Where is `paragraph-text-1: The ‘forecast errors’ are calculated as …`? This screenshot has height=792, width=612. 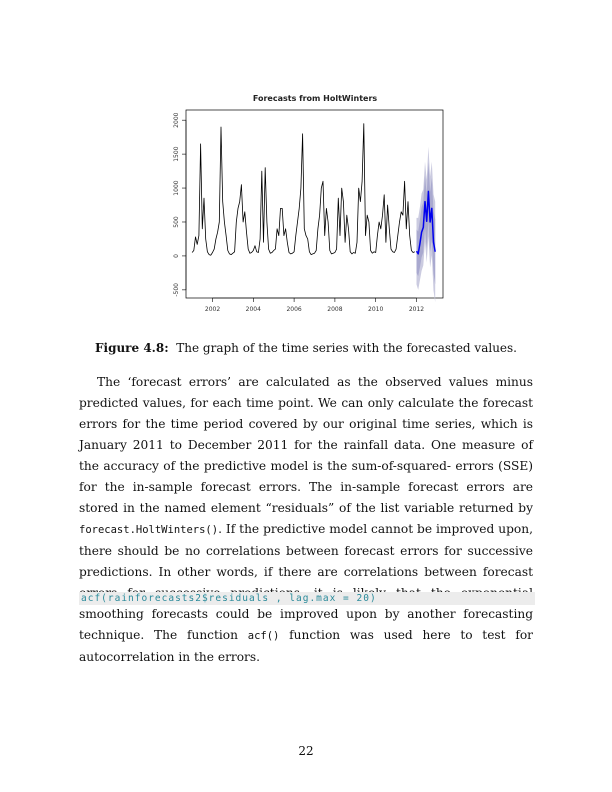
paragraph-text-1: The ‘forecast errors’ are calculated as … is located at coordinates (306, 445).